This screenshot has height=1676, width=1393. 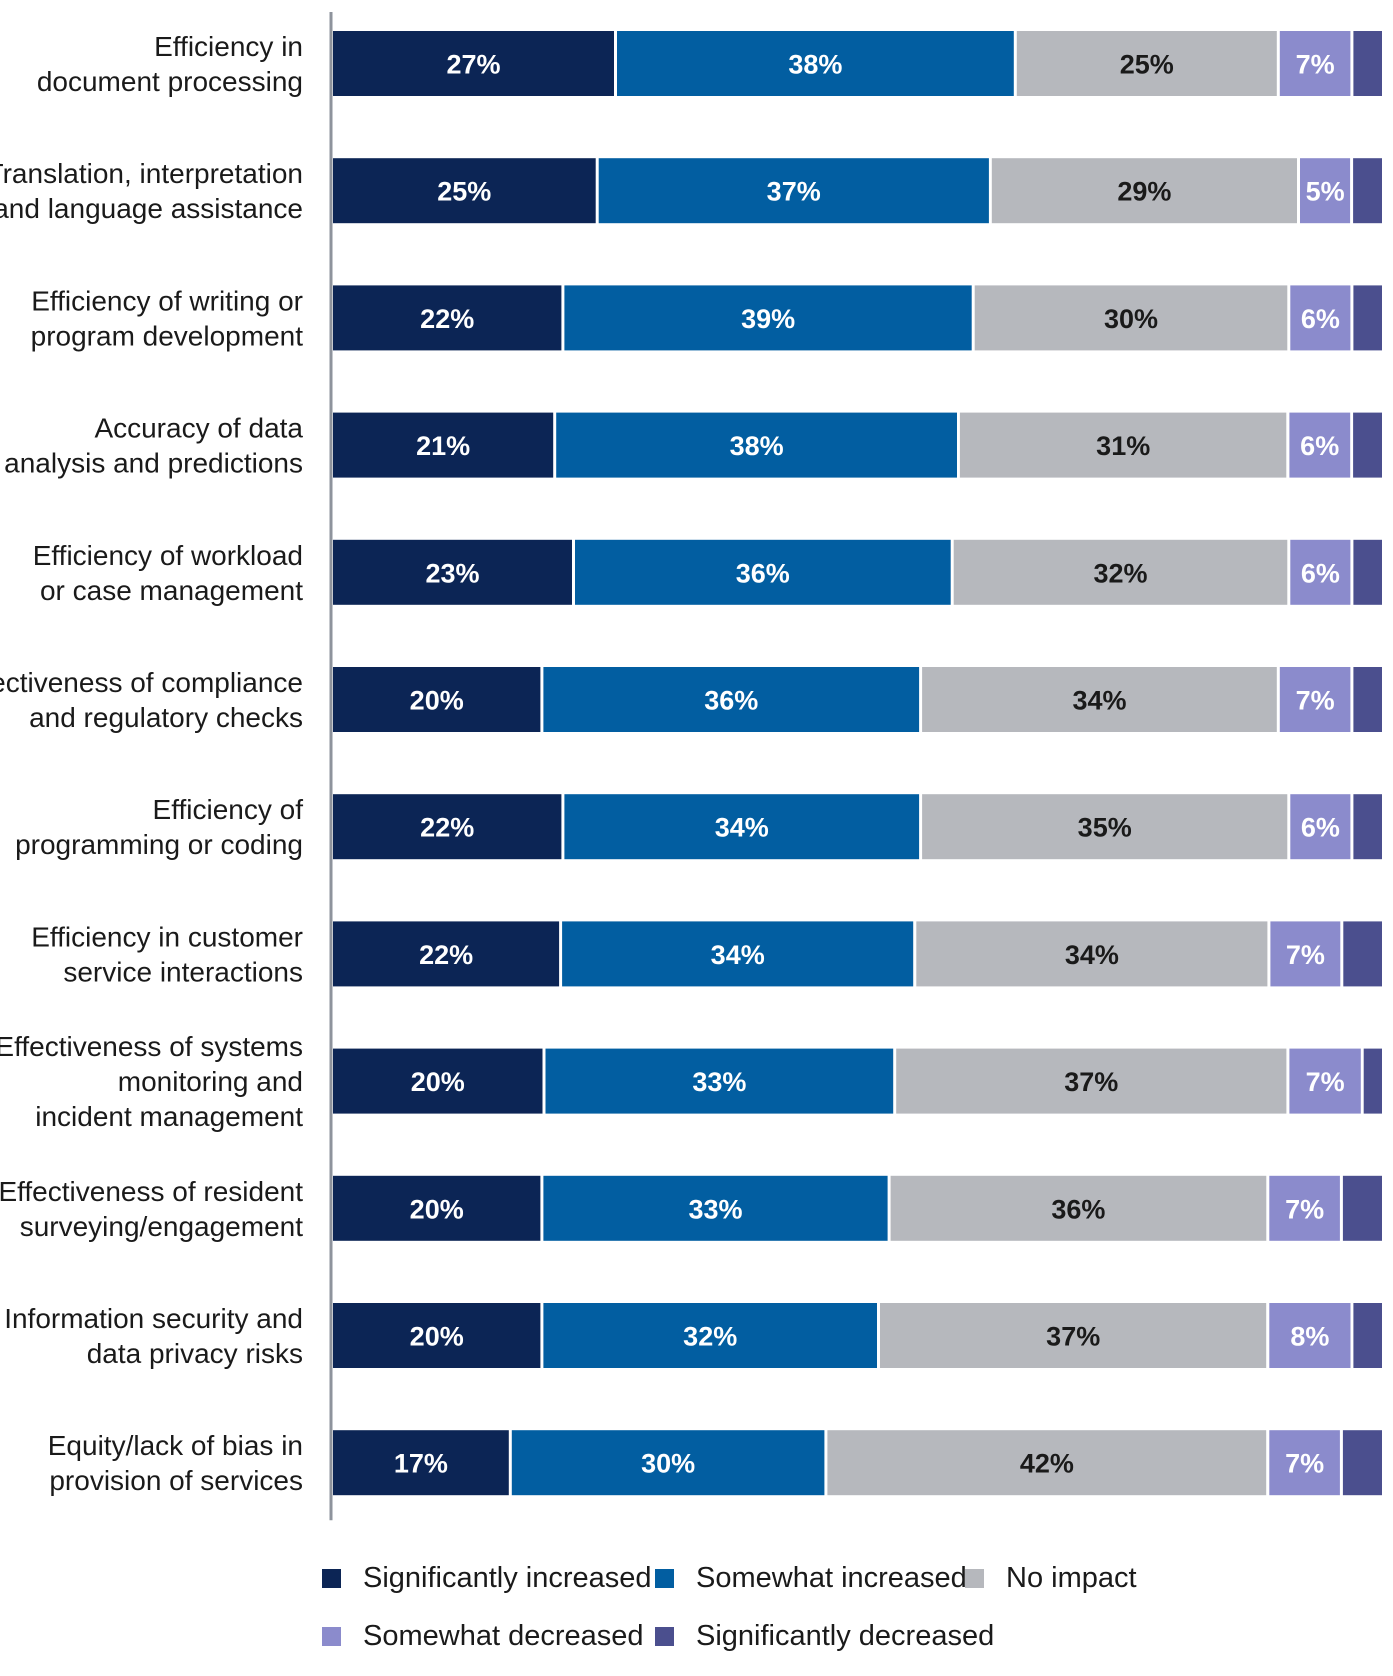 I want to click on legend-item: Significantly decreased, so click(x=824, y=1636).